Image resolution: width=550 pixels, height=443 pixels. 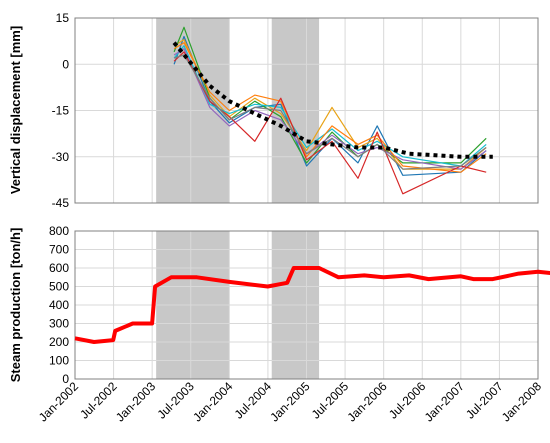 What do you see at coordinates (136, 402) in the screenshot?
I see `steam-x-tick-label: Jan-2003` at bounding box center [136, 402].